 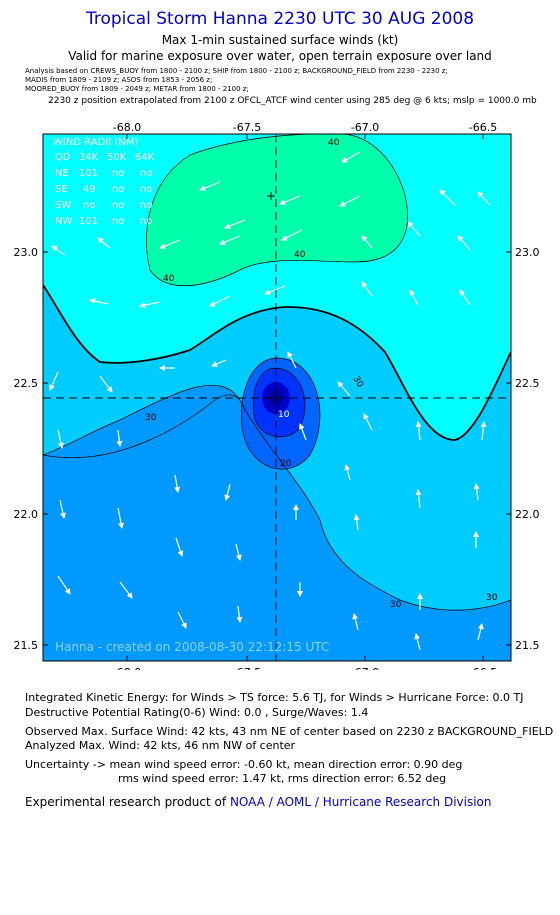 I want to click on lon-tick-label: -67.5, so click(x=247, y=127).